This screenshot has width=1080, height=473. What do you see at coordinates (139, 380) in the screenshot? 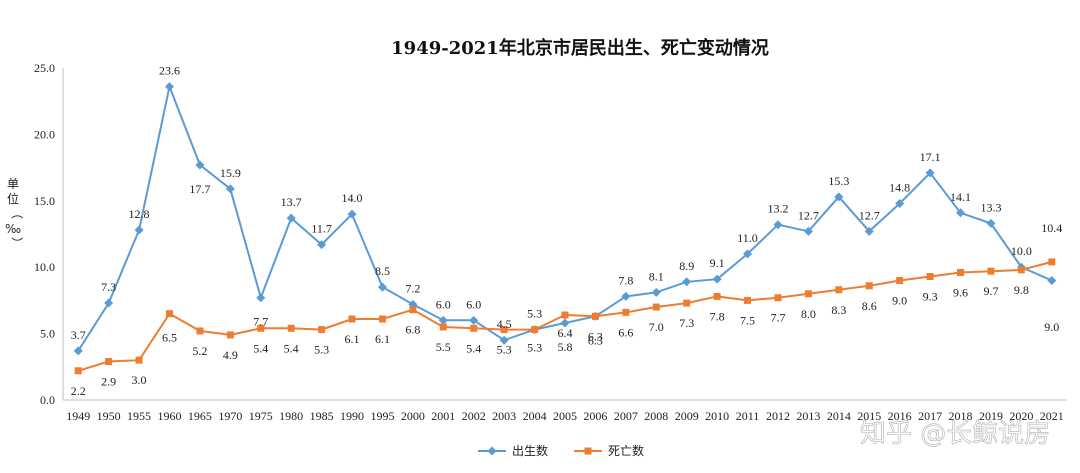
I see `death-data-label: 3.0` at bounding box center [139, 380].